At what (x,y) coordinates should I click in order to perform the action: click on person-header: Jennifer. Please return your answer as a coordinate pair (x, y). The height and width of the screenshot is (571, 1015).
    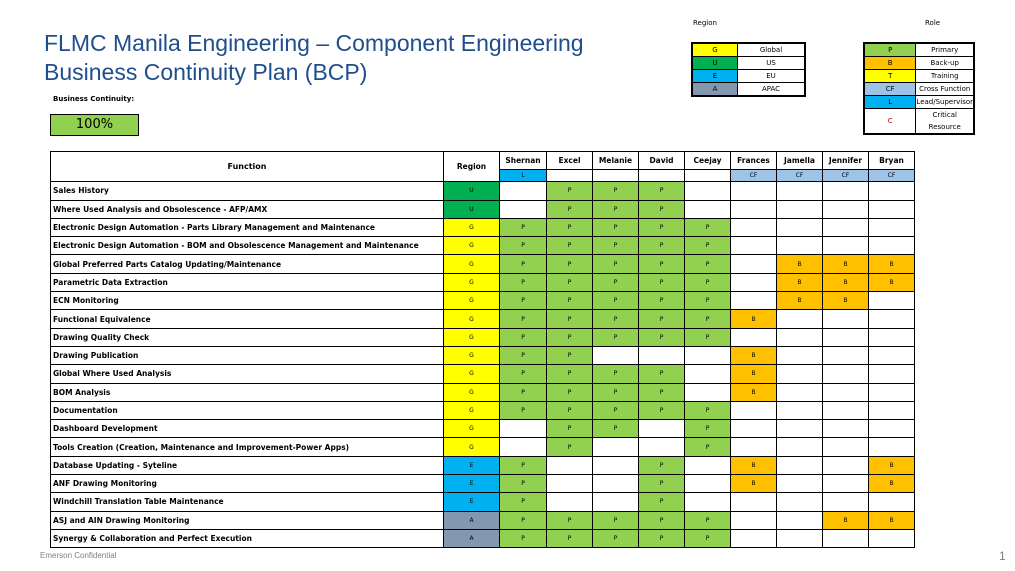
    Looking at the image, I should click on (845, 160).